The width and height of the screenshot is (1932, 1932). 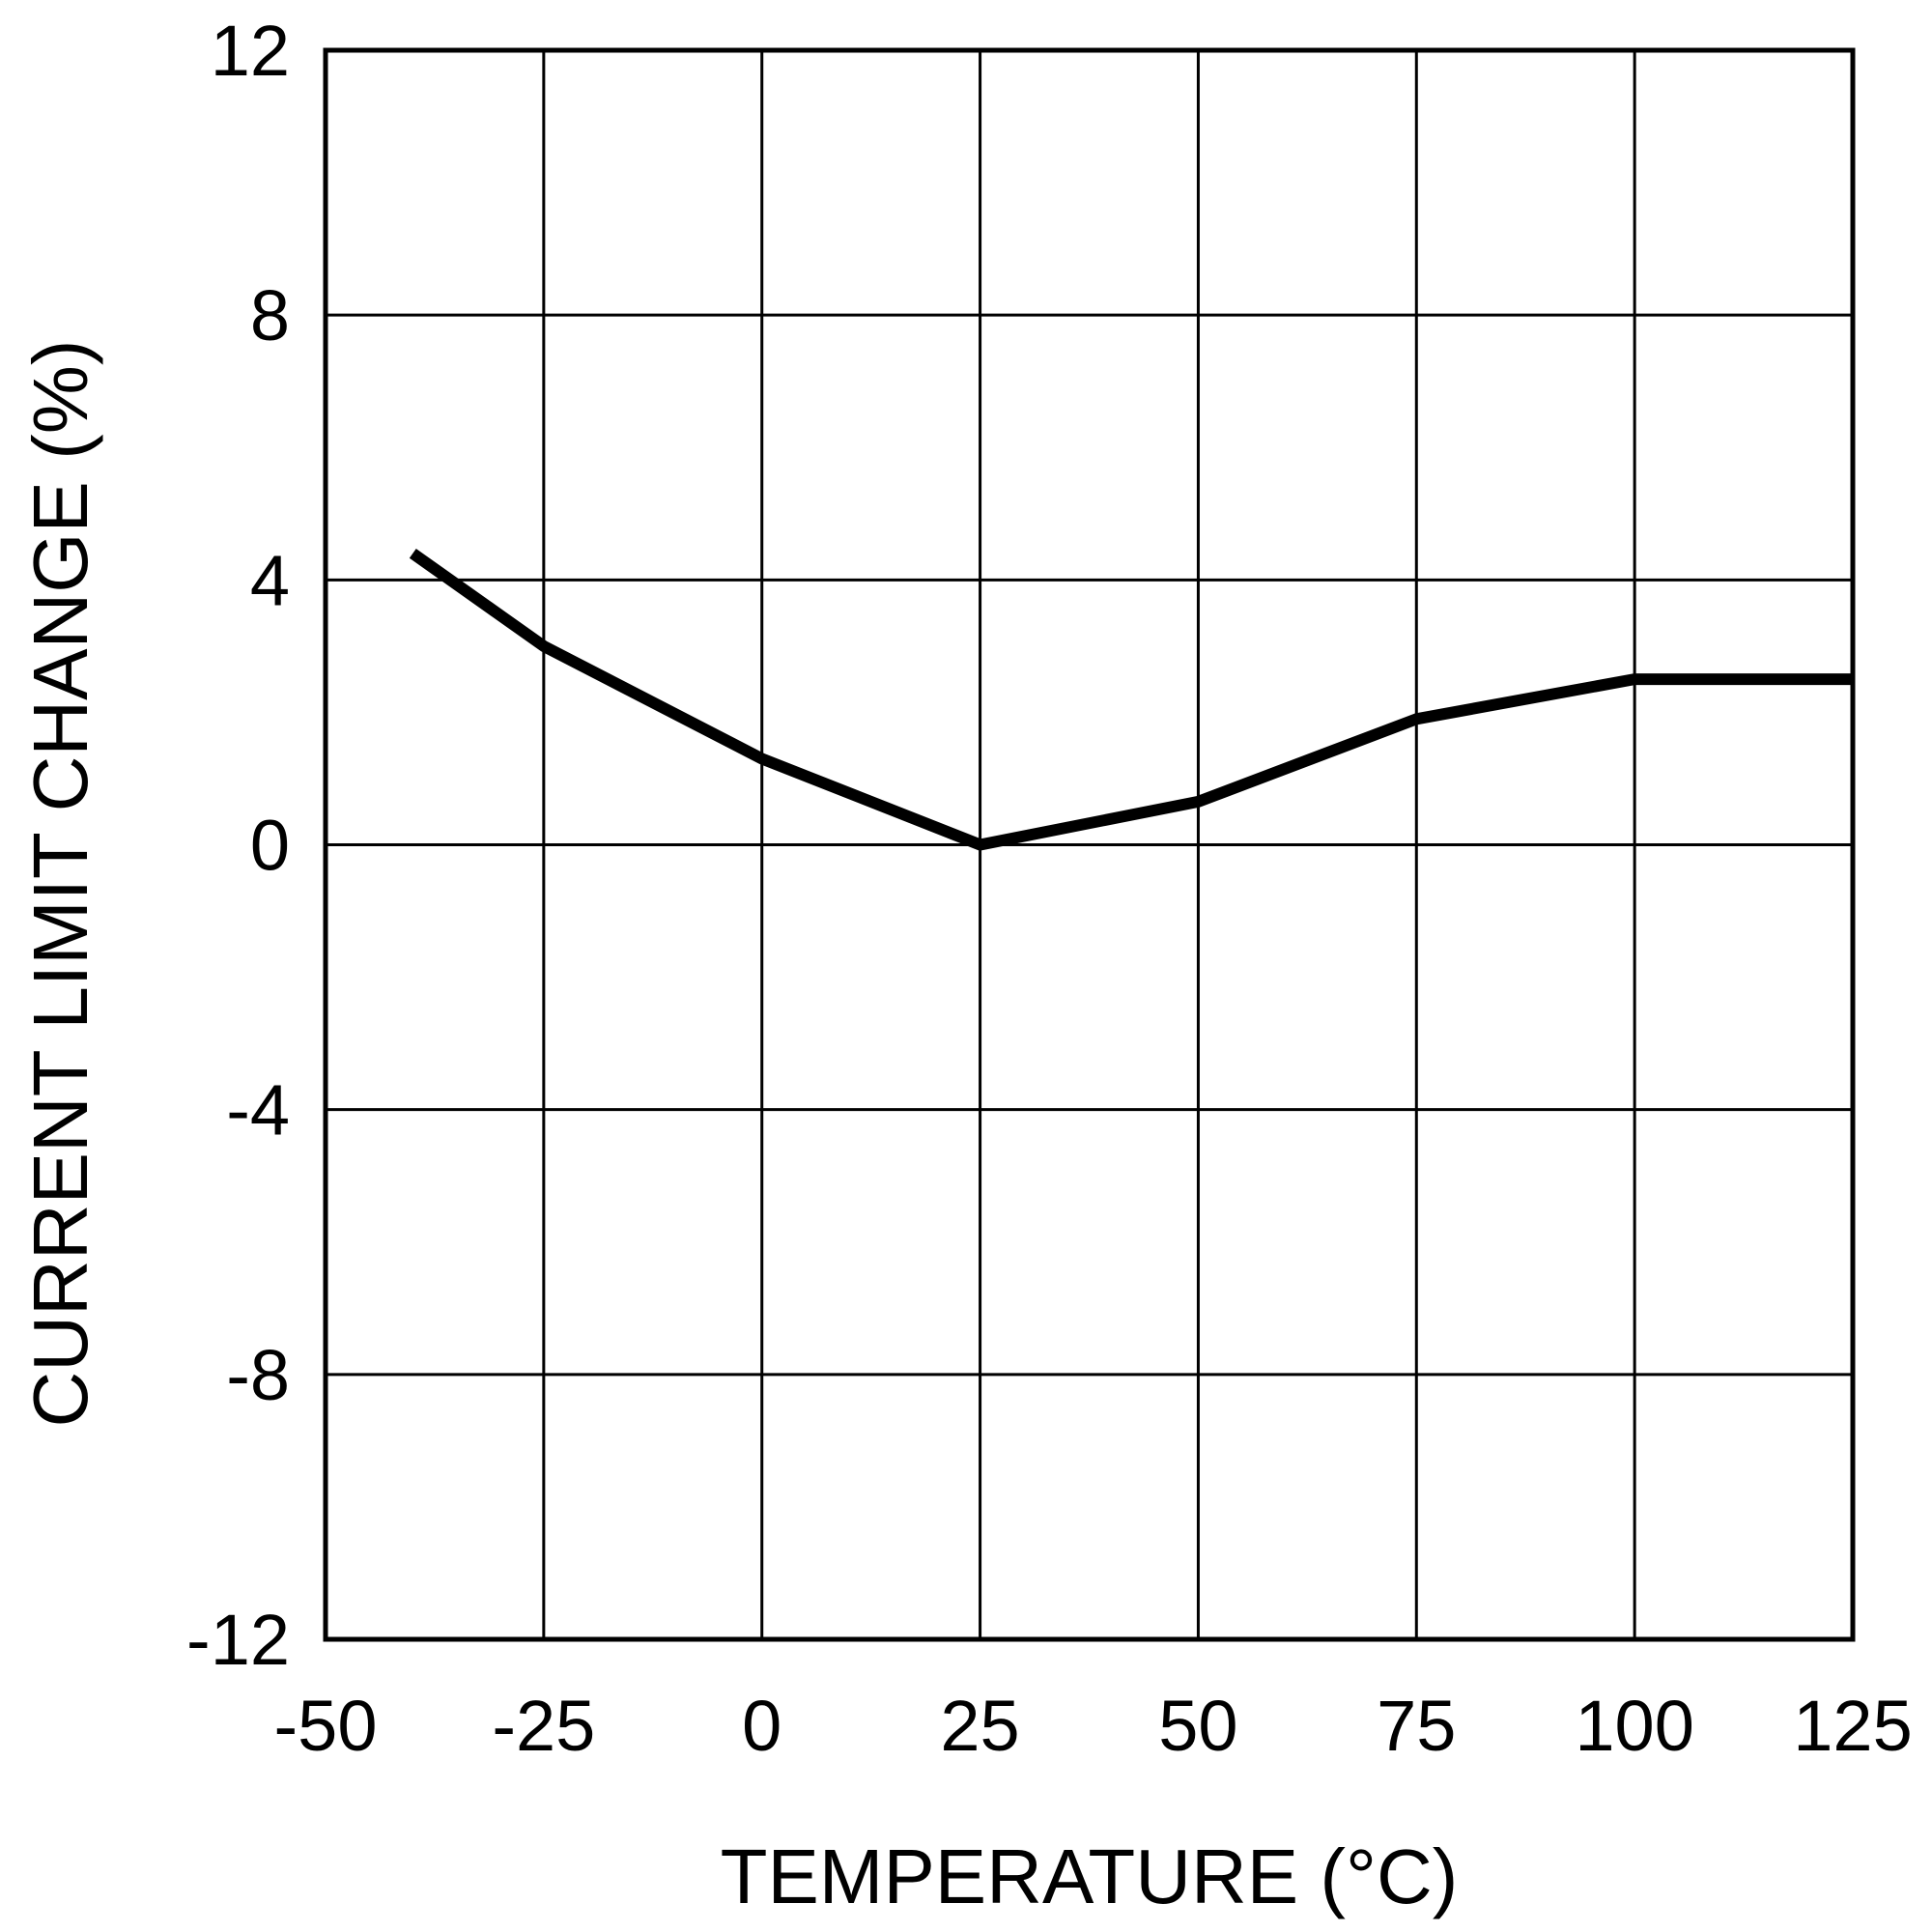 I want to click on y-tick-labels: 12 8 4 0 -4 -8 -12, so click(x=238, y=845).